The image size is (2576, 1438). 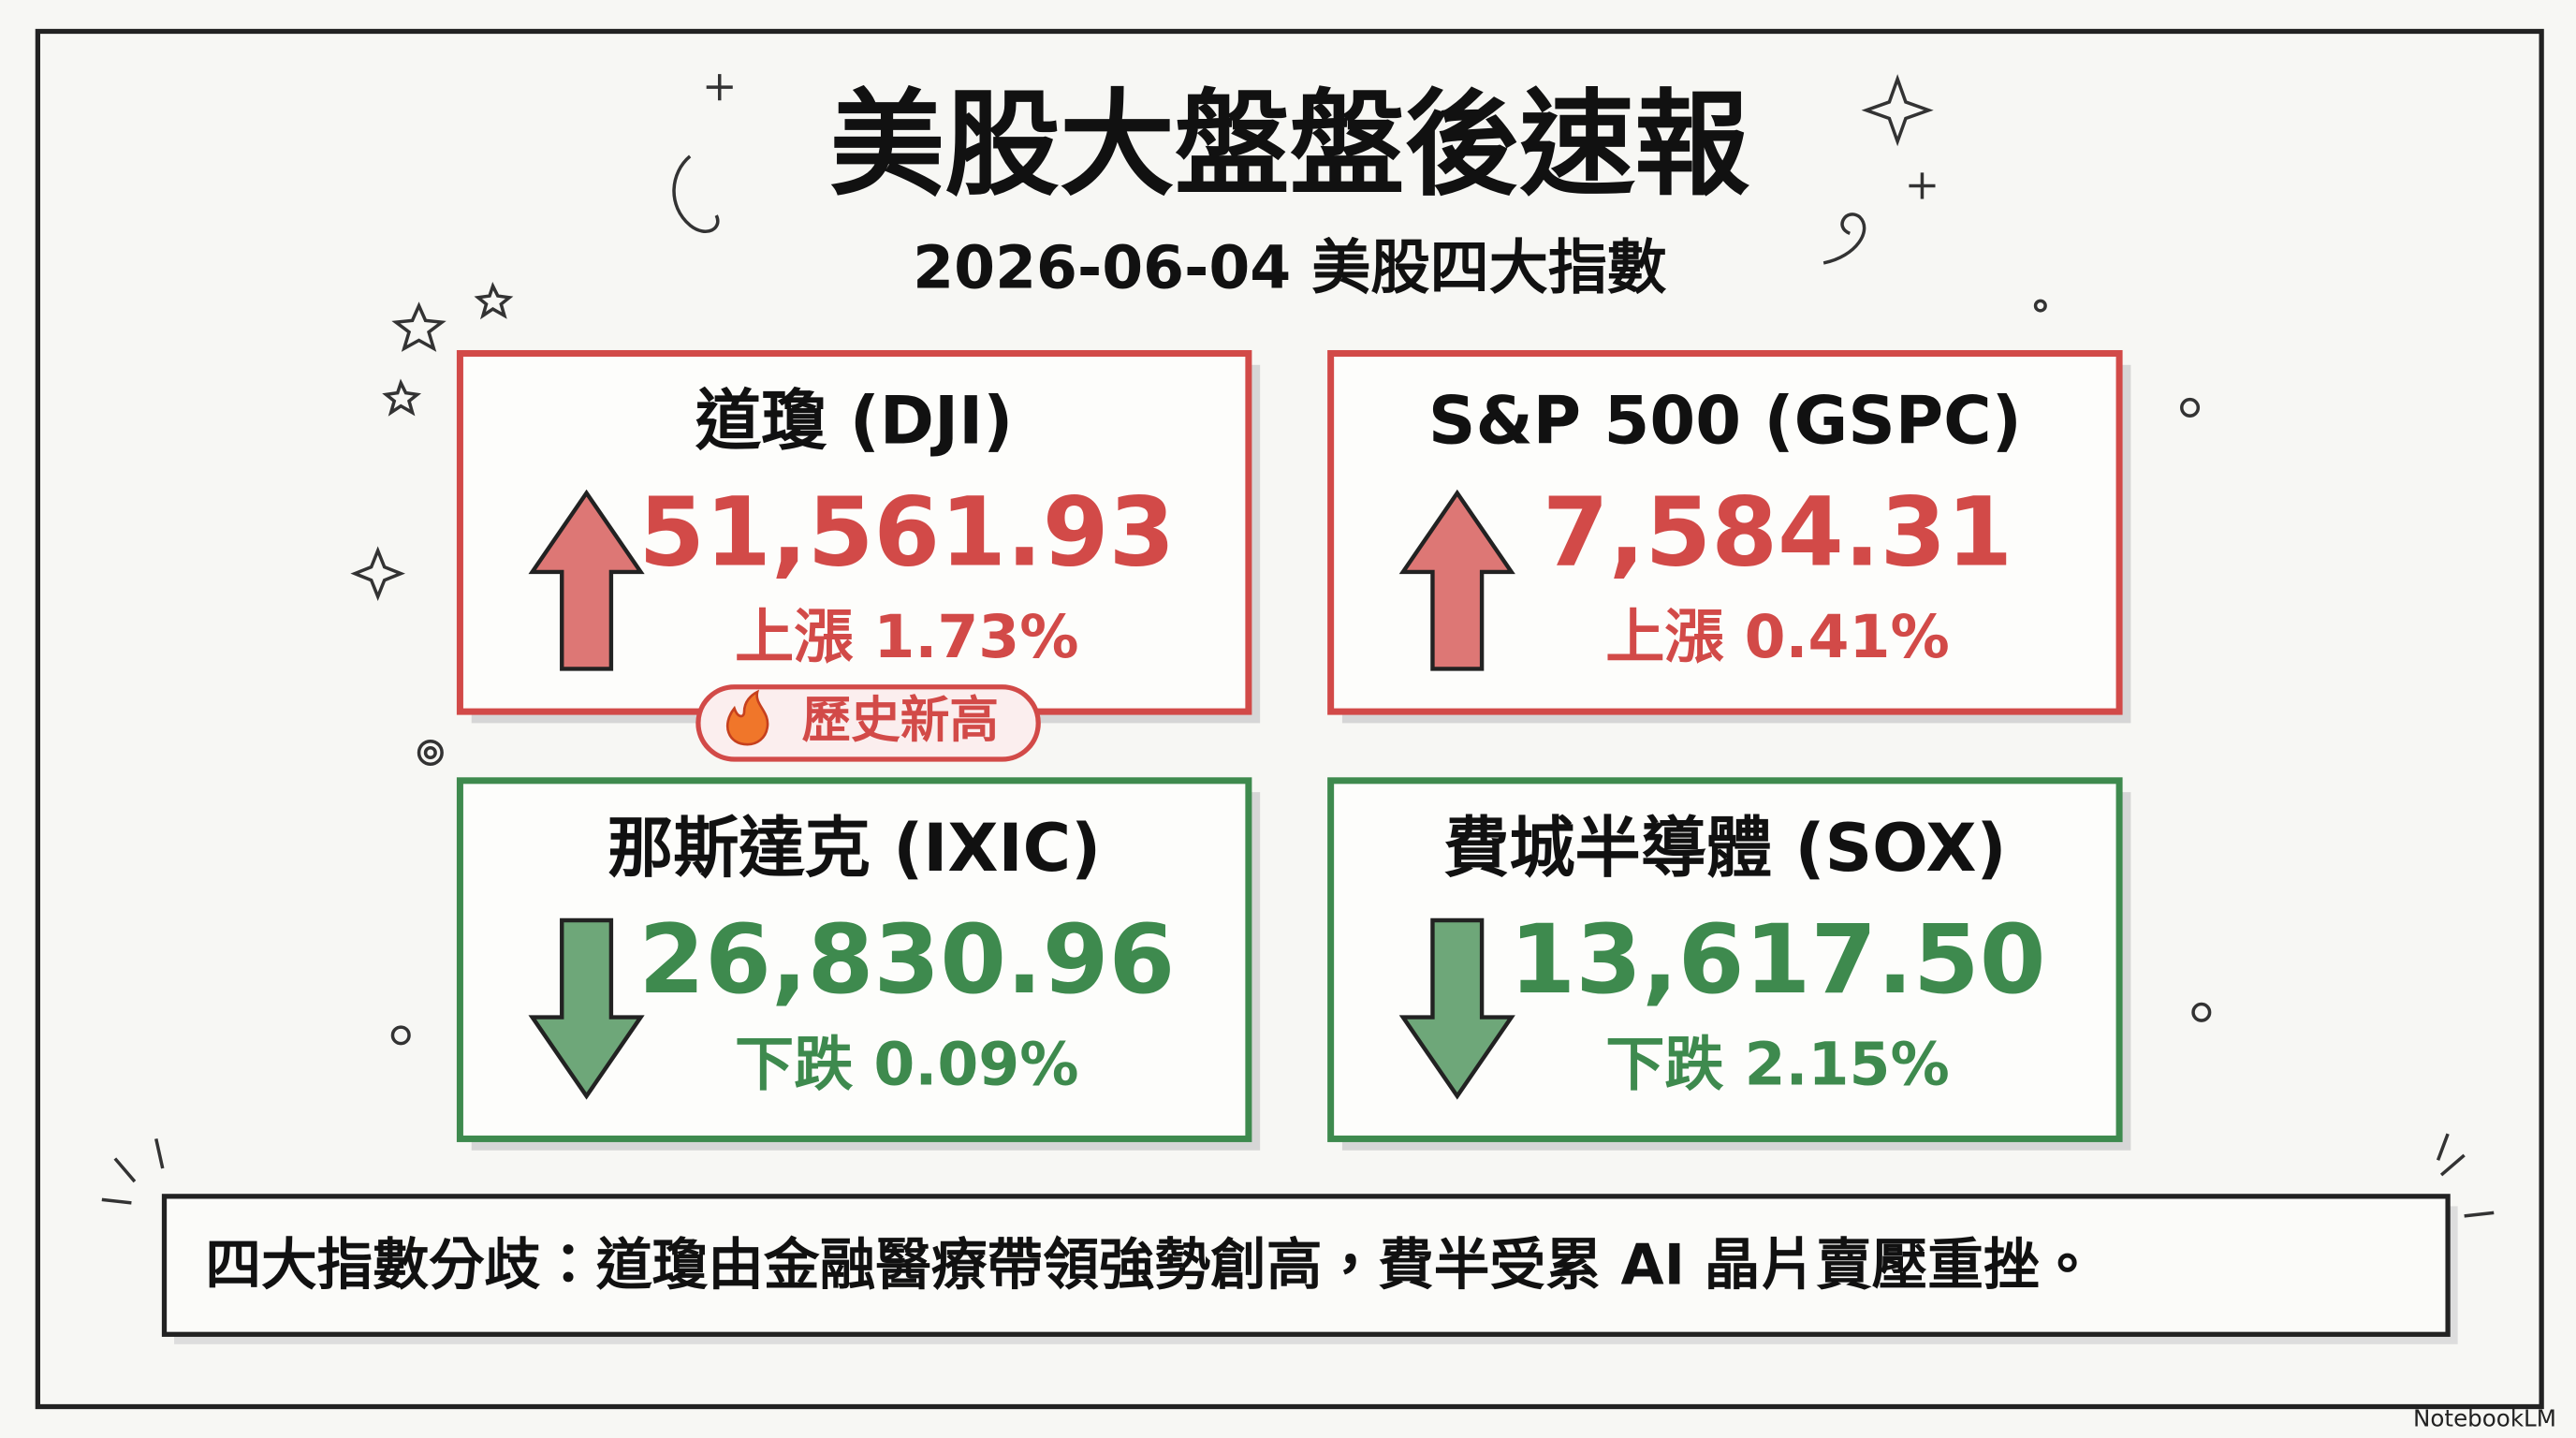 I want to click on card-name: 道瓊 (DJI), so click(x=854, y=421).